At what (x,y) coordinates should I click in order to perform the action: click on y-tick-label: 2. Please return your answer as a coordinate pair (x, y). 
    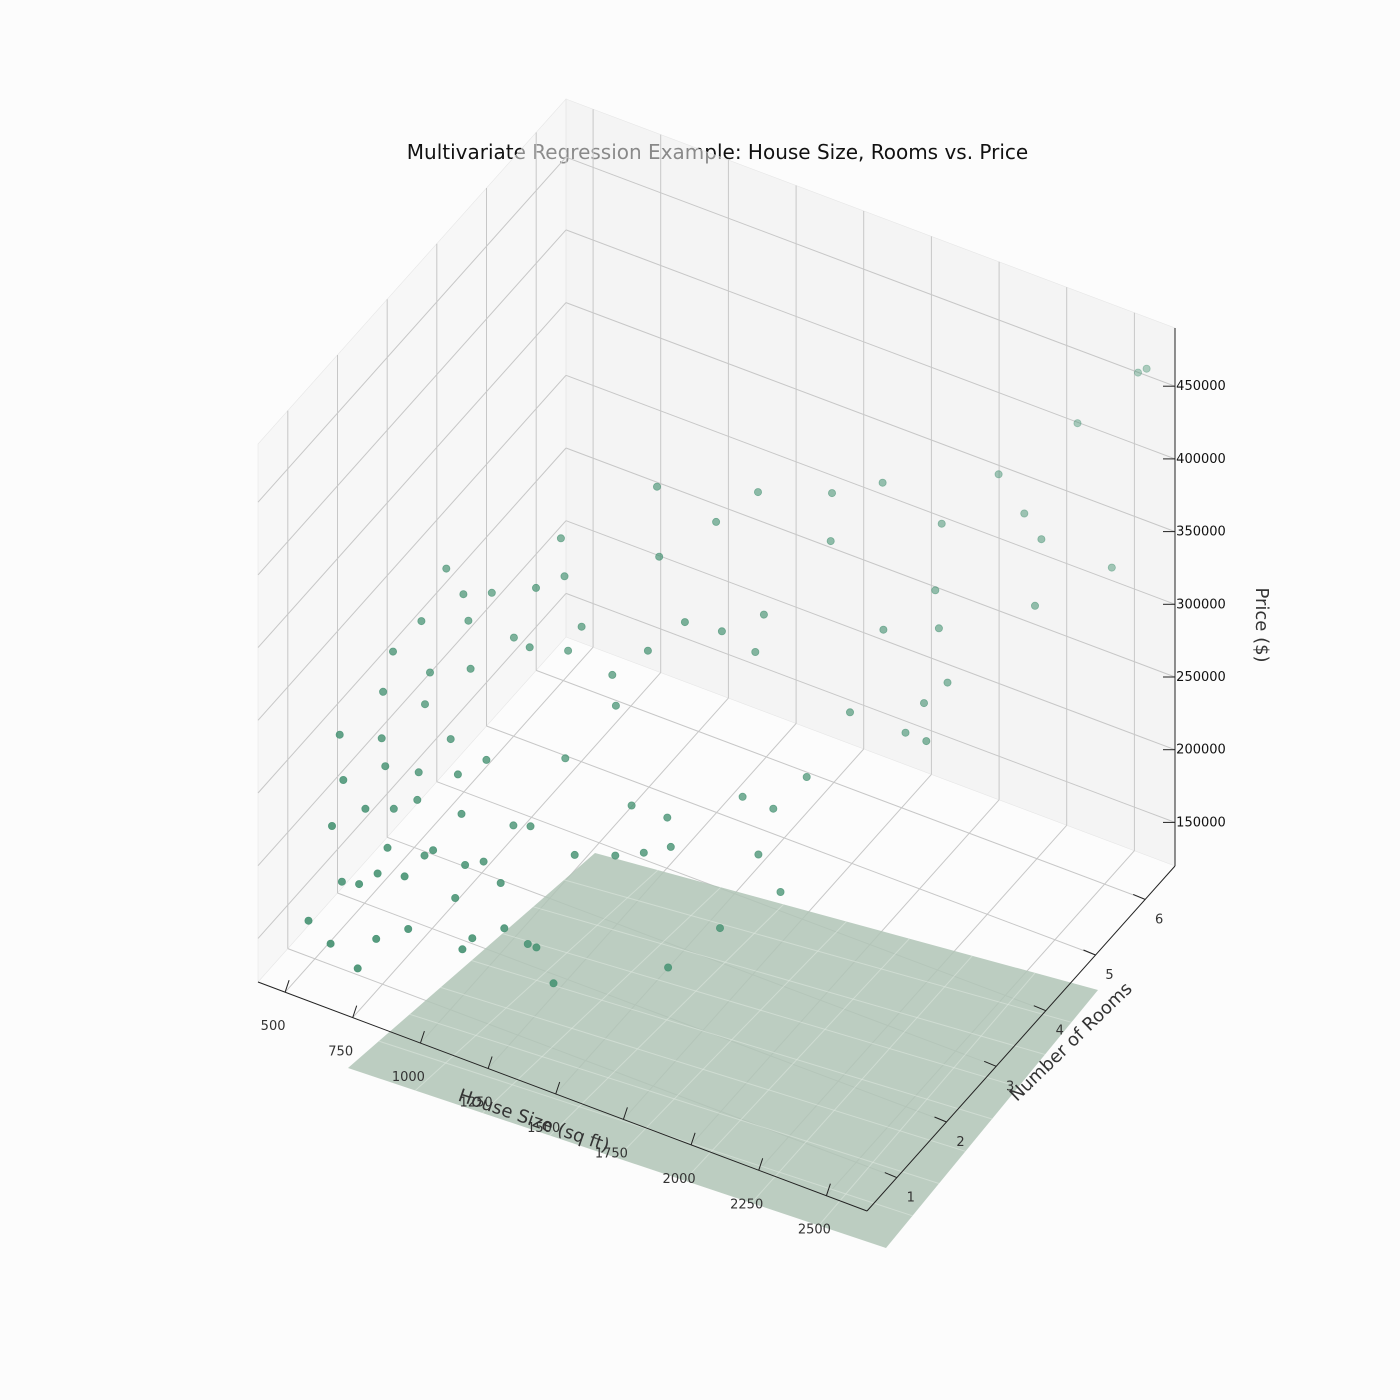
    Looking at the image, I should click on (960, 1142).